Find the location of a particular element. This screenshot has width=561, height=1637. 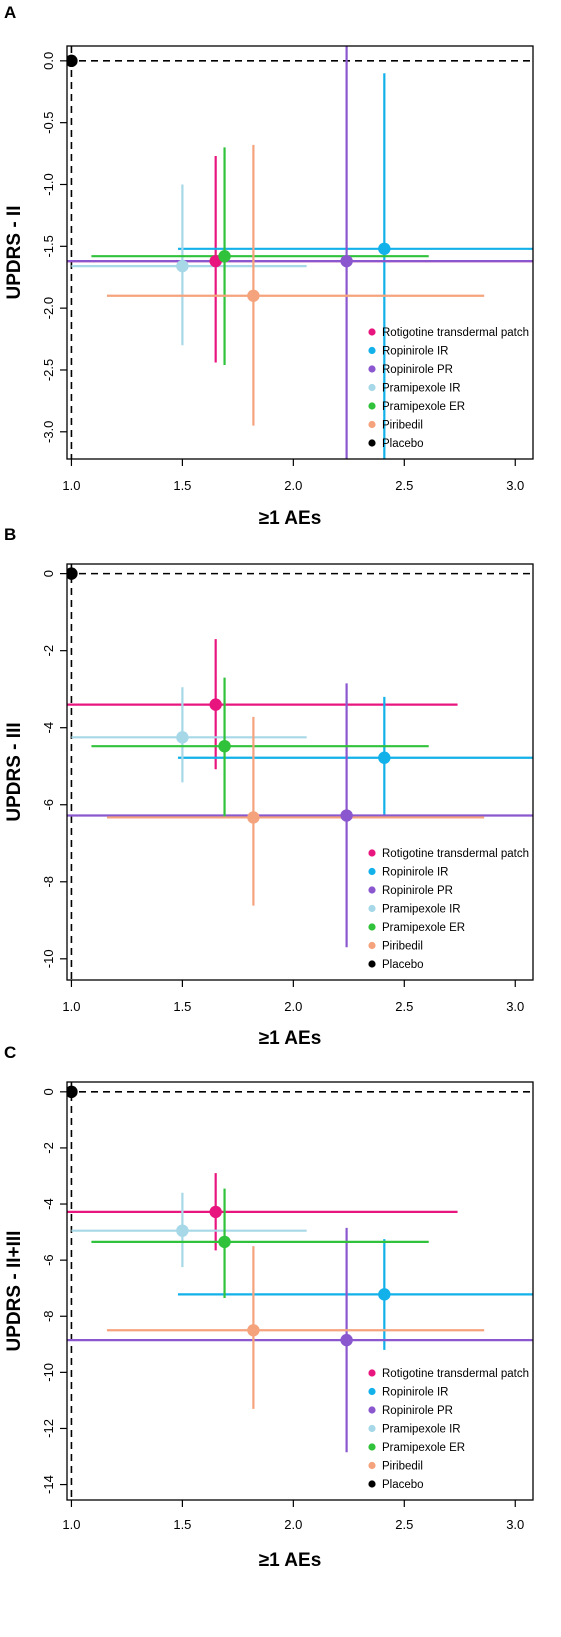

y-tick-label: -14 is located at coordinates (48, 1484).